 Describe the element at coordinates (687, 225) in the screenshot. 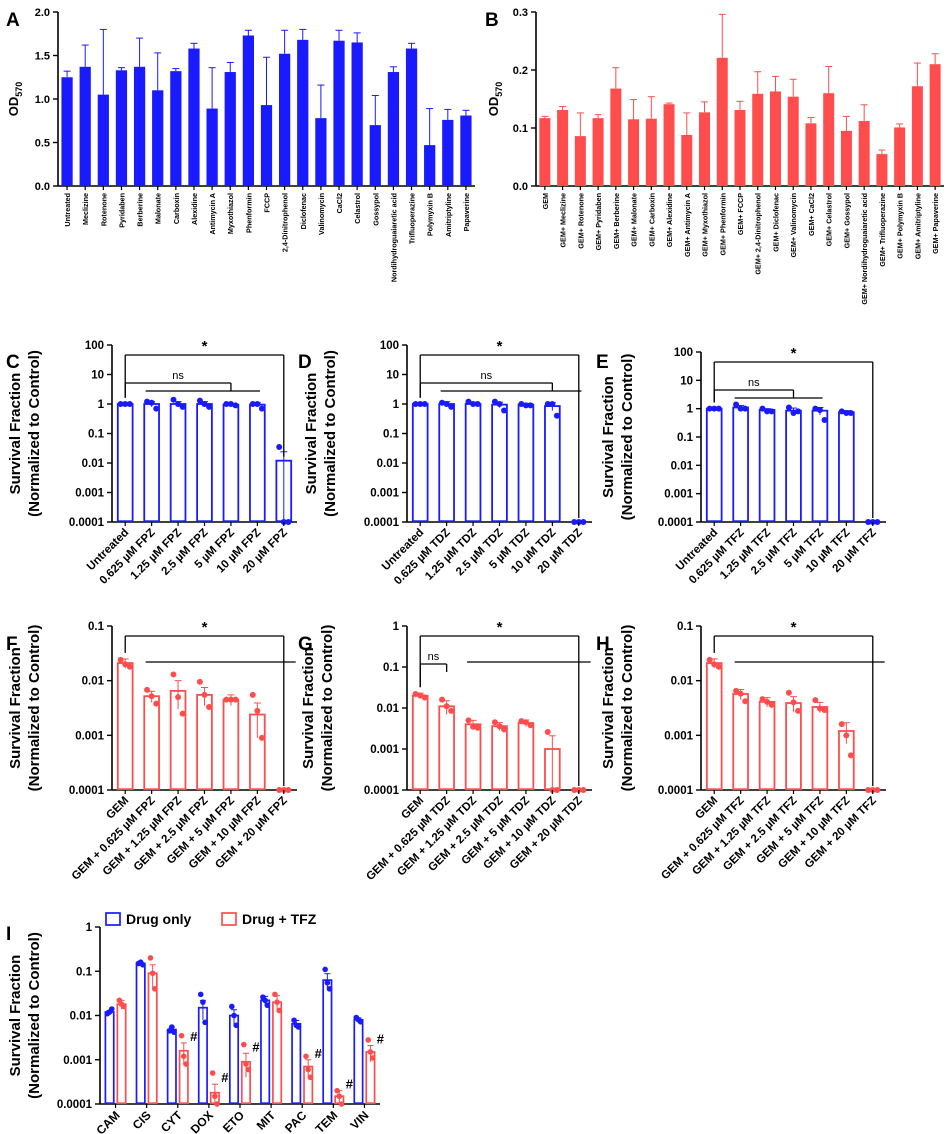

I see `x-tick-label: GEM+ Antimycin A` at that location.